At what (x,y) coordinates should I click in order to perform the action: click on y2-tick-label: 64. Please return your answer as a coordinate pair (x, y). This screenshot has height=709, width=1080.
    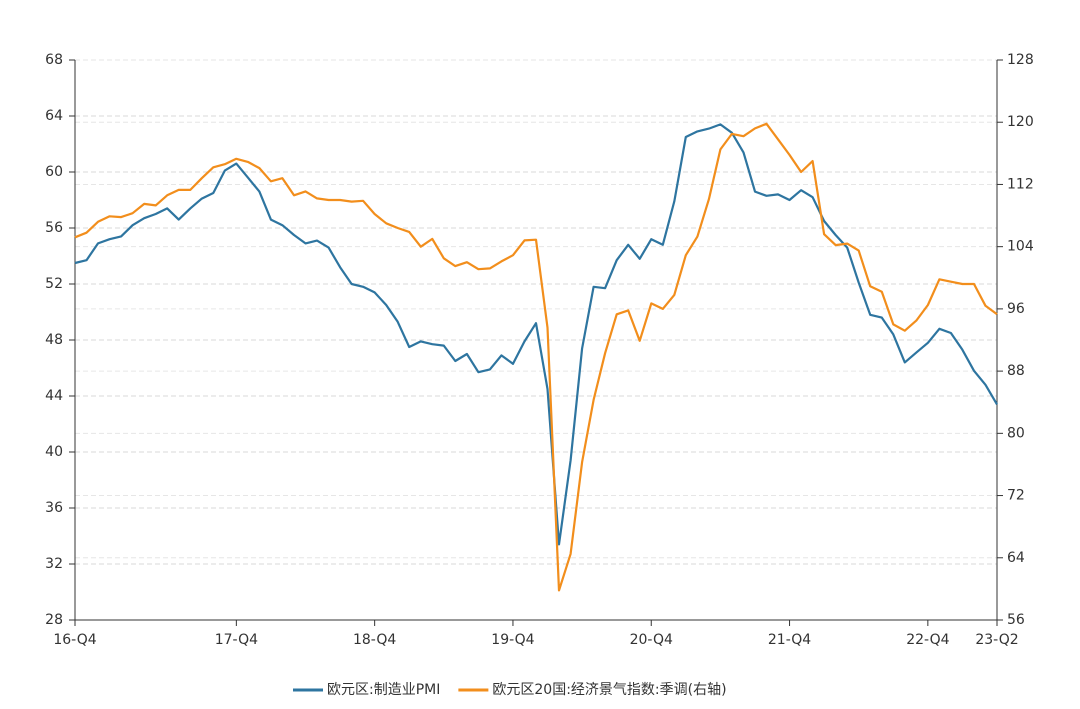
    Looking at the image, I should click on (1016, 558).